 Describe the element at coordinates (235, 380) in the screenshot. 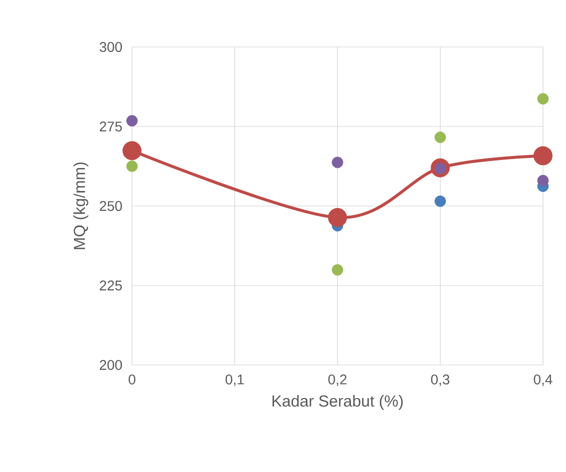

I see `x-tick-label: 0,1` at that location.